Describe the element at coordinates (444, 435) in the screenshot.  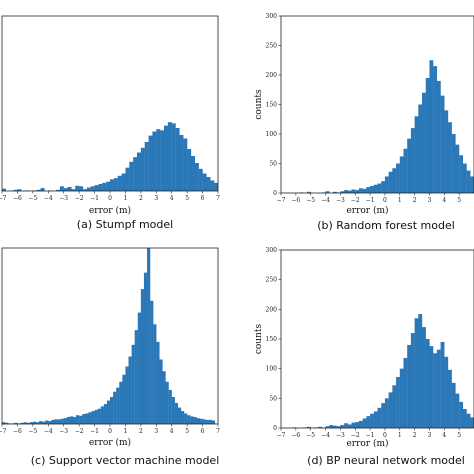
I see `x-tick-label: 4` at that location.